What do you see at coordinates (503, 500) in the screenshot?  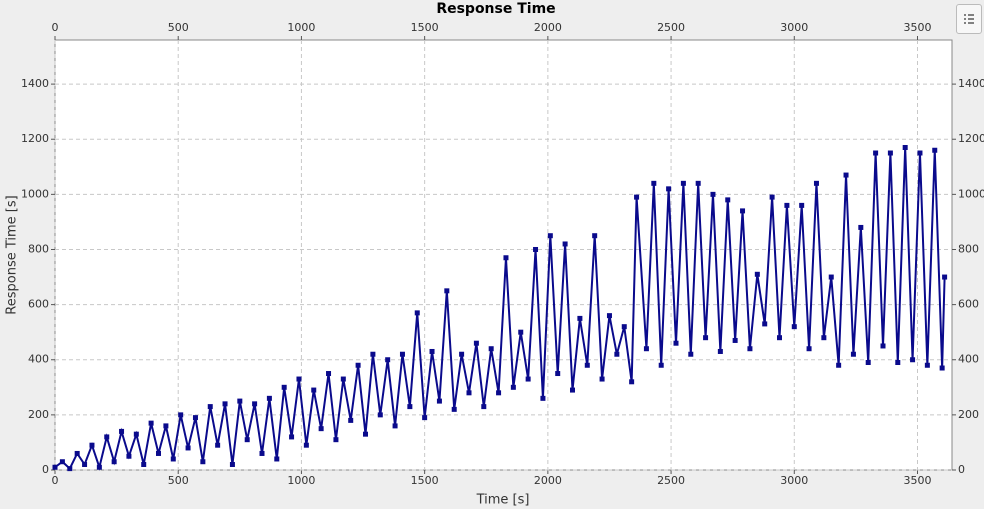 I see `x-axis-label: Time [s]` at bounding box center [503, 500].